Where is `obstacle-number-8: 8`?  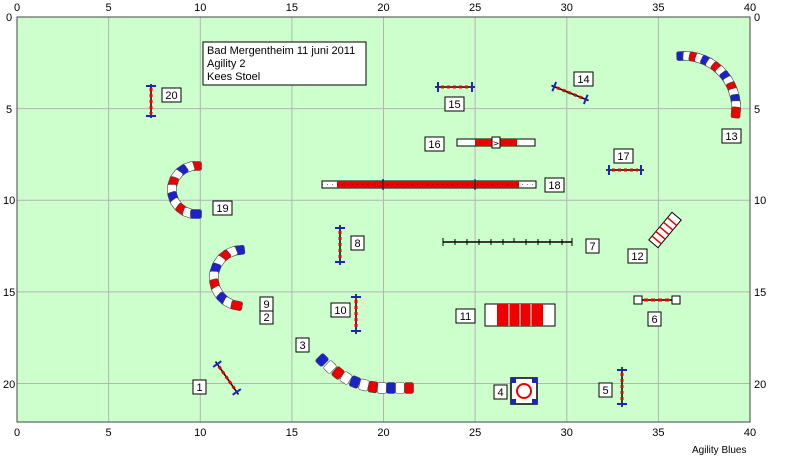 obstacle-number-8: 8 is located at coordinates (357, 244).